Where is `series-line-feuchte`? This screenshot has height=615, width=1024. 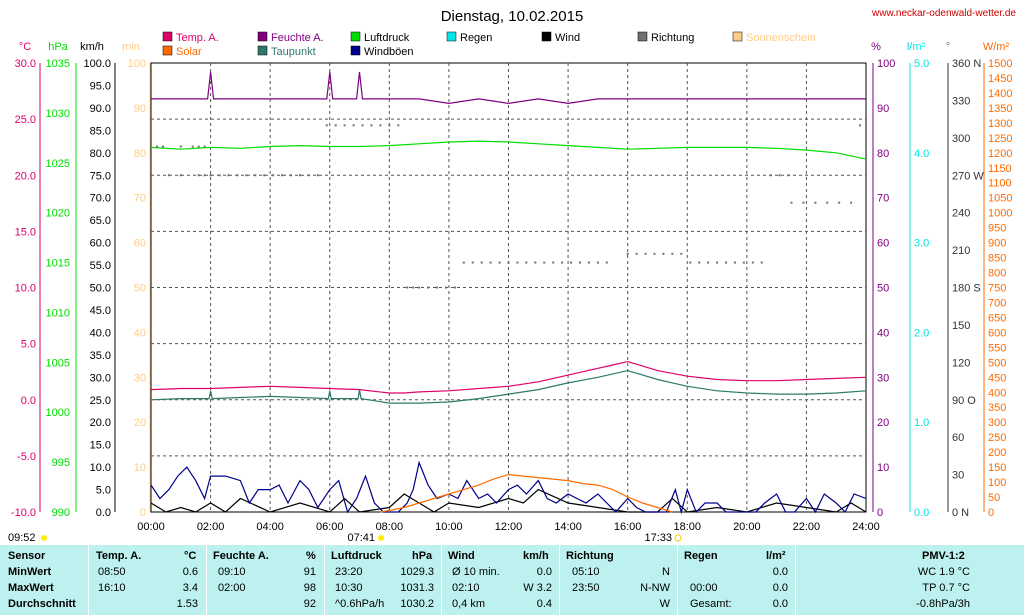
series-line-feuchte is located at coordinates (508, 88).